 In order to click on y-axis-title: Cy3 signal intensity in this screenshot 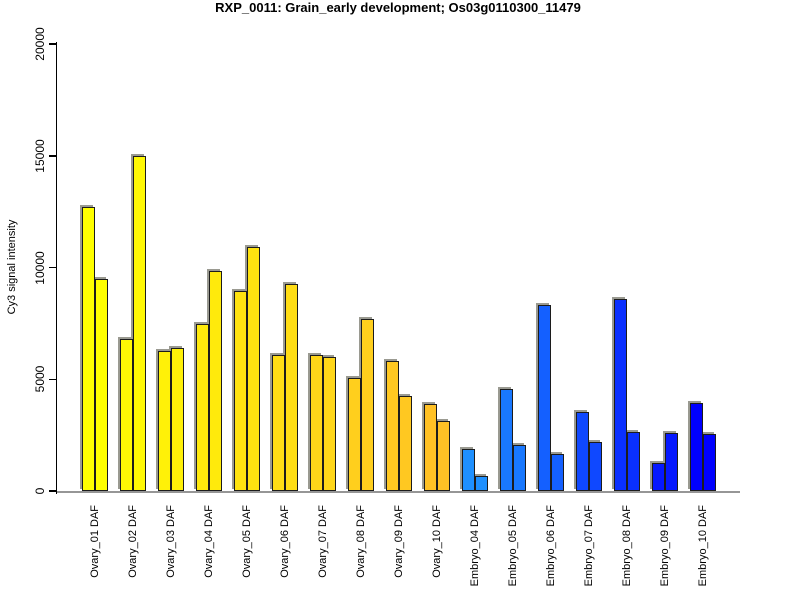, I will do `click(12, 267)`.